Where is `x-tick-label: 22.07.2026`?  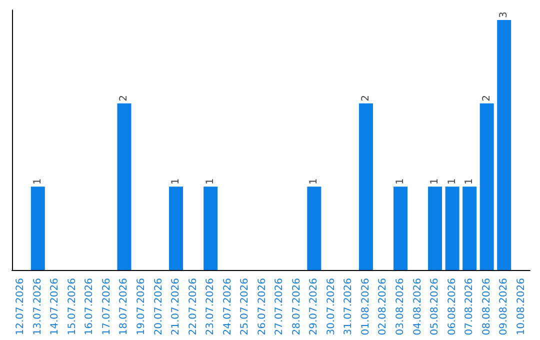
x-tick-label: 22.07.2026 is located at coordinates (193, 307).